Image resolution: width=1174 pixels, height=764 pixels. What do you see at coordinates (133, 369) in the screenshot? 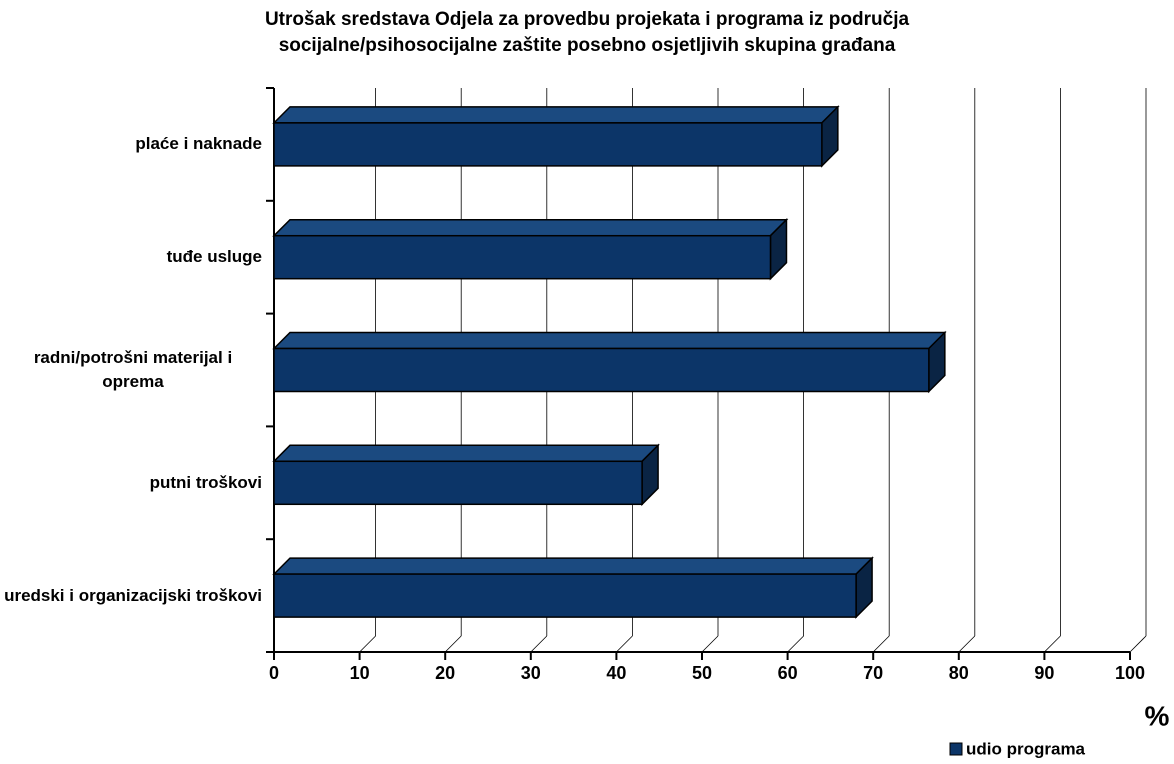
I see `y-tick-label: radni/potrošni materijal i oprema` at bounding box center [133, 369].